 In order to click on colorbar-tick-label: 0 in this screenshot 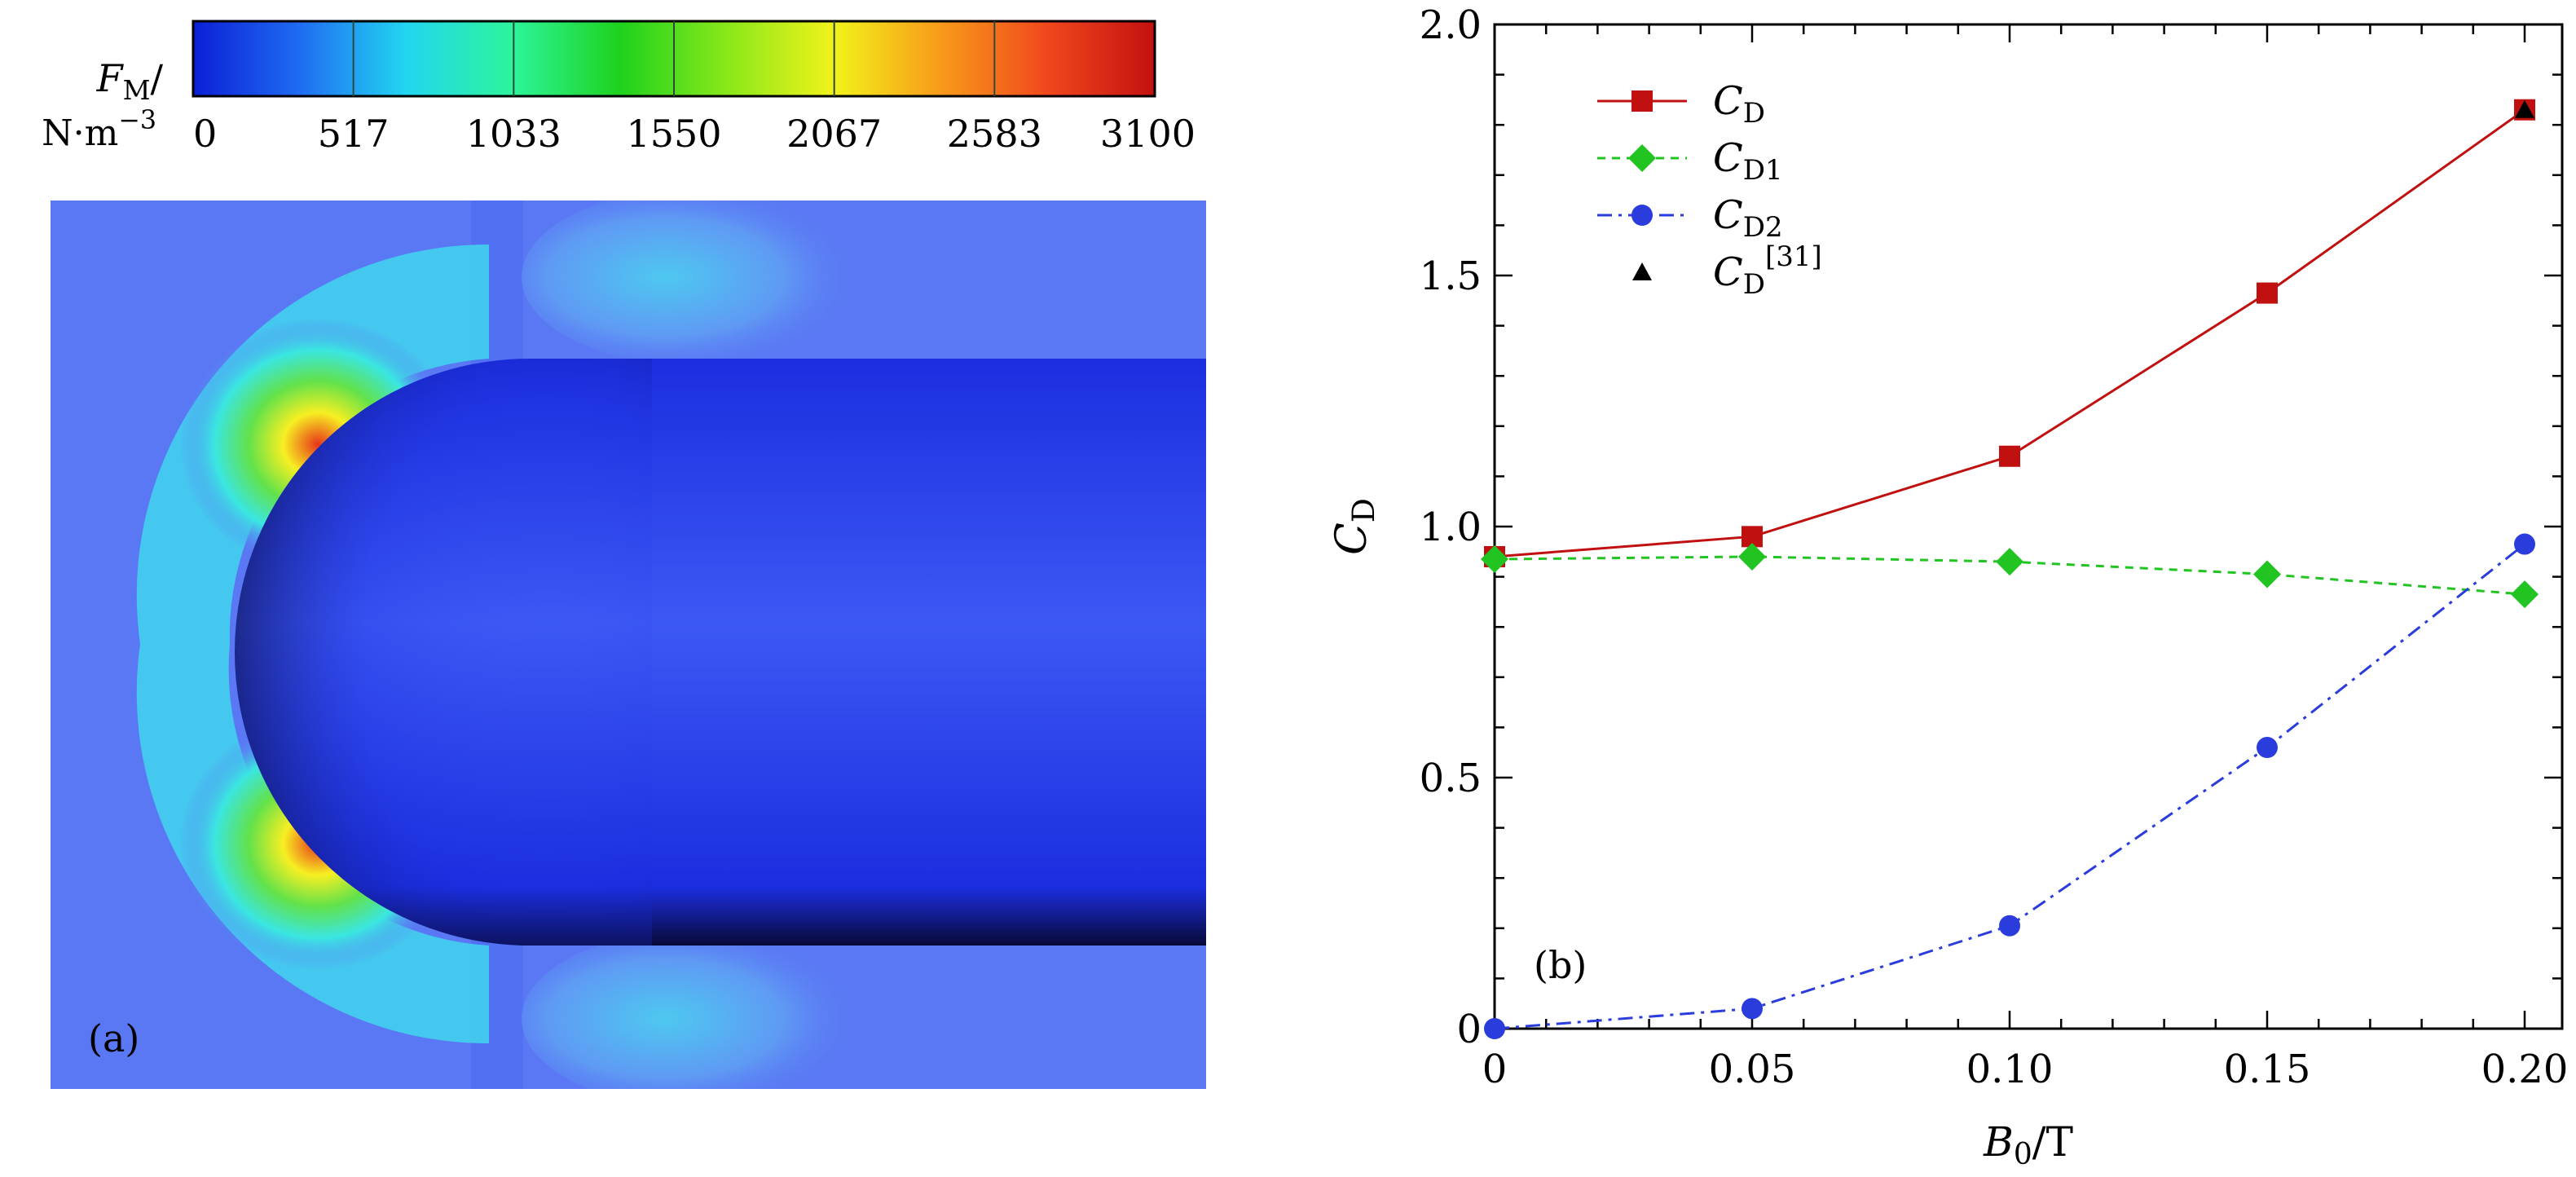, I will do `click(205, 134)`.